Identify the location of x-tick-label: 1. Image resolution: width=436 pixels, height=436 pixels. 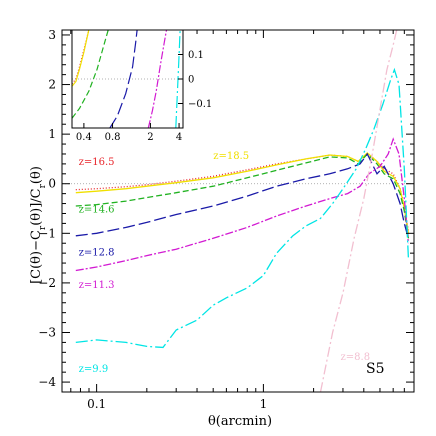
(264, 404).